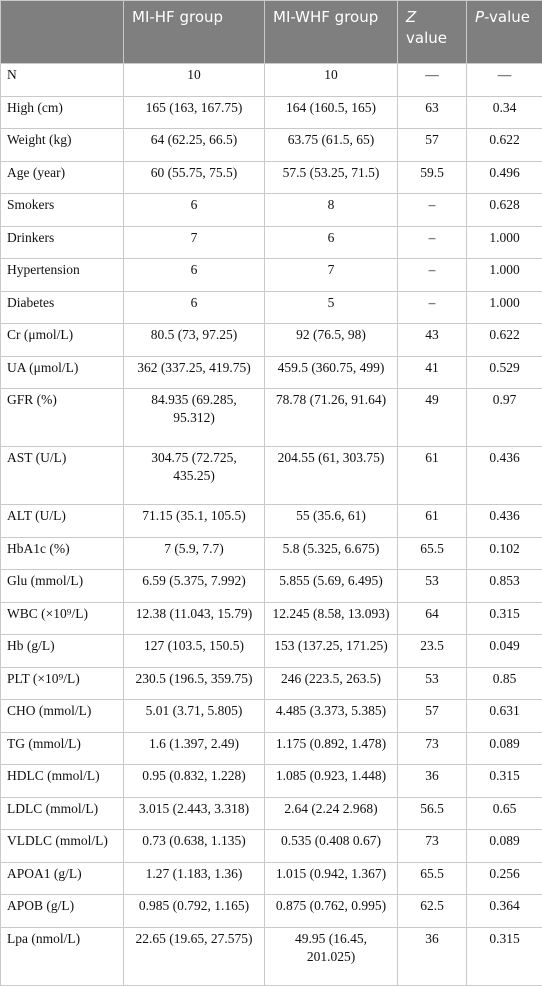 This screenshot has width=542, height=986. I want to click on table-cell: 0.535 (0.408 0.67), so click(331, 846).